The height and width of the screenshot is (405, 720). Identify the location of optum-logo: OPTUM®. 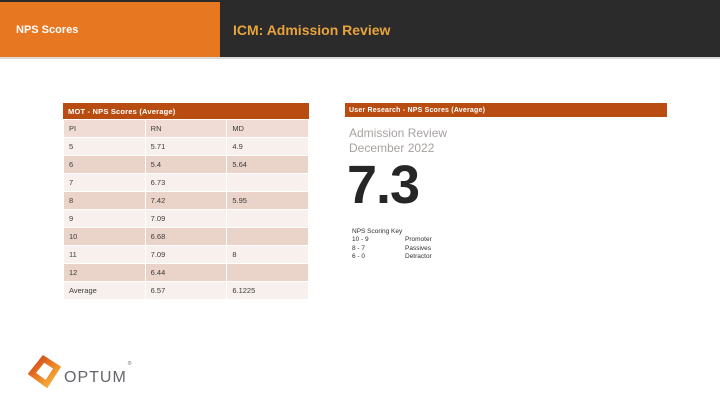
(80, 371).